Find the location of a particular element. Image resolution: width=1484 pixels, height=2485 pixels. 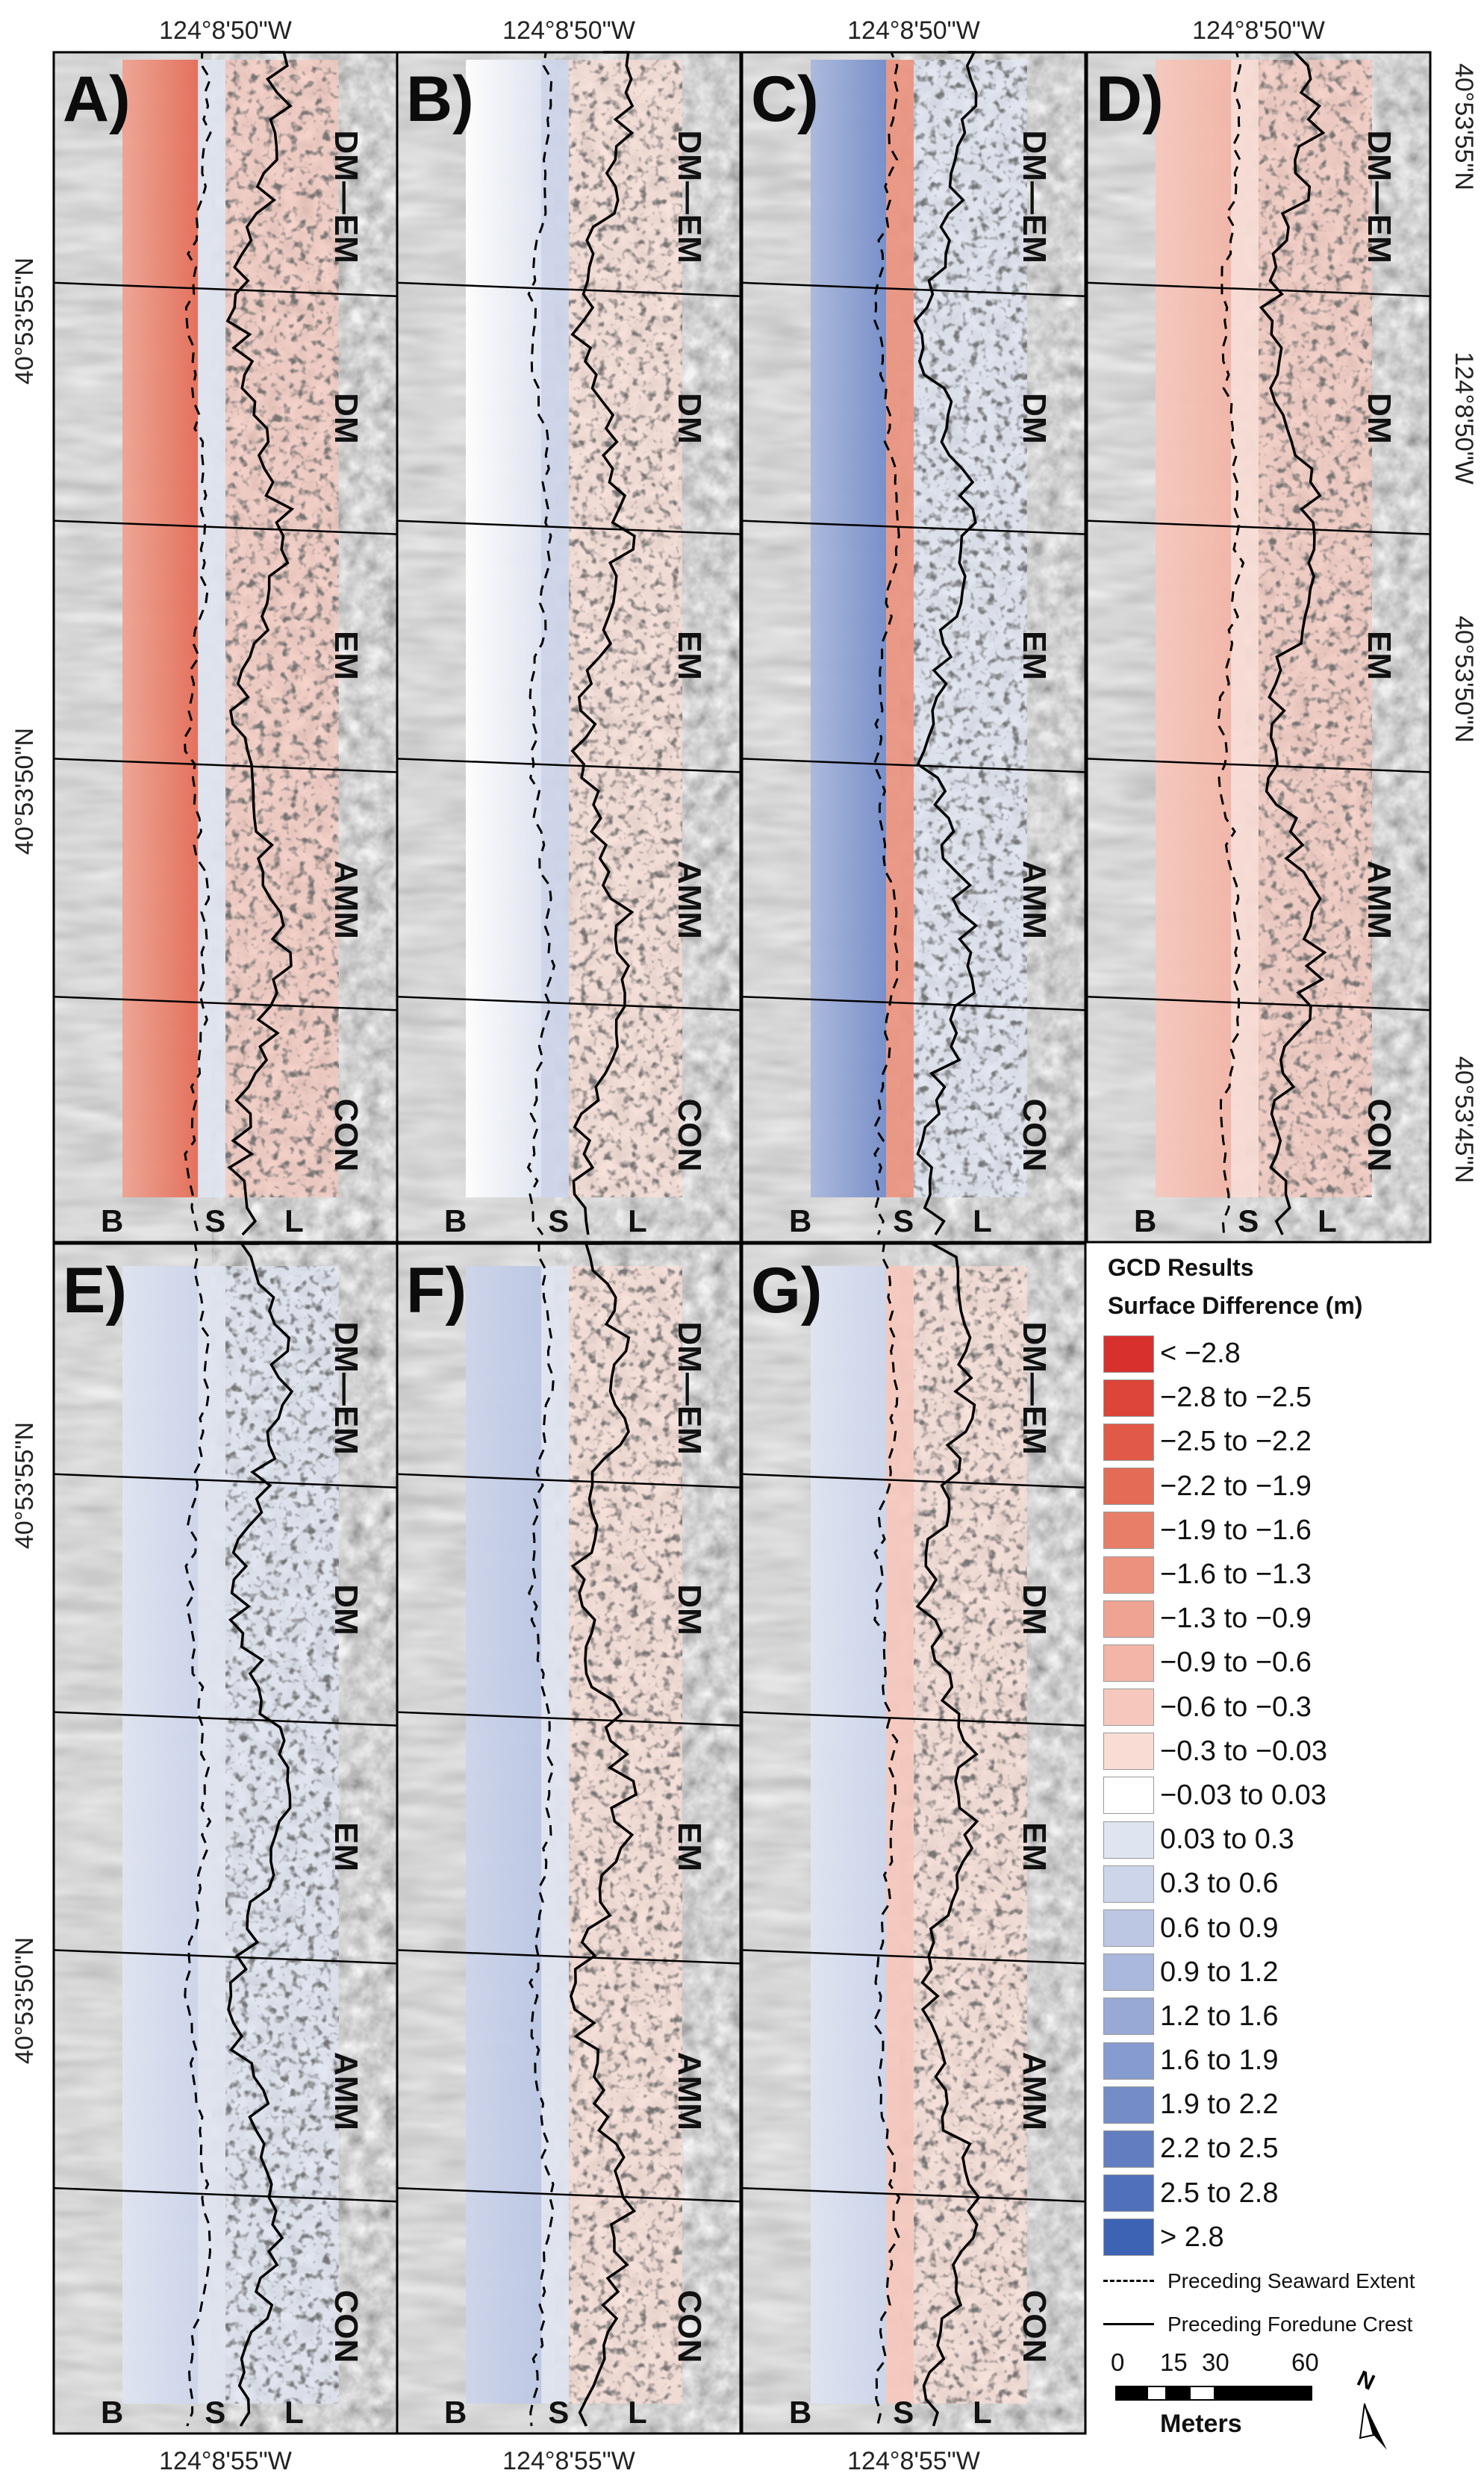

legend-title: GCD Results is located at coordinates (1181, 1267).